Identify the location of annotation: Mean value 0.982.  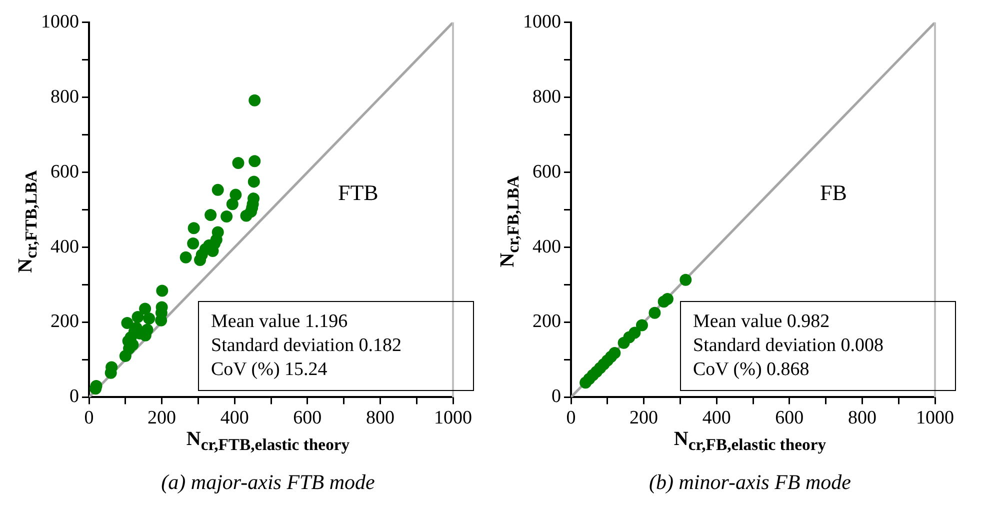
(762, 322).